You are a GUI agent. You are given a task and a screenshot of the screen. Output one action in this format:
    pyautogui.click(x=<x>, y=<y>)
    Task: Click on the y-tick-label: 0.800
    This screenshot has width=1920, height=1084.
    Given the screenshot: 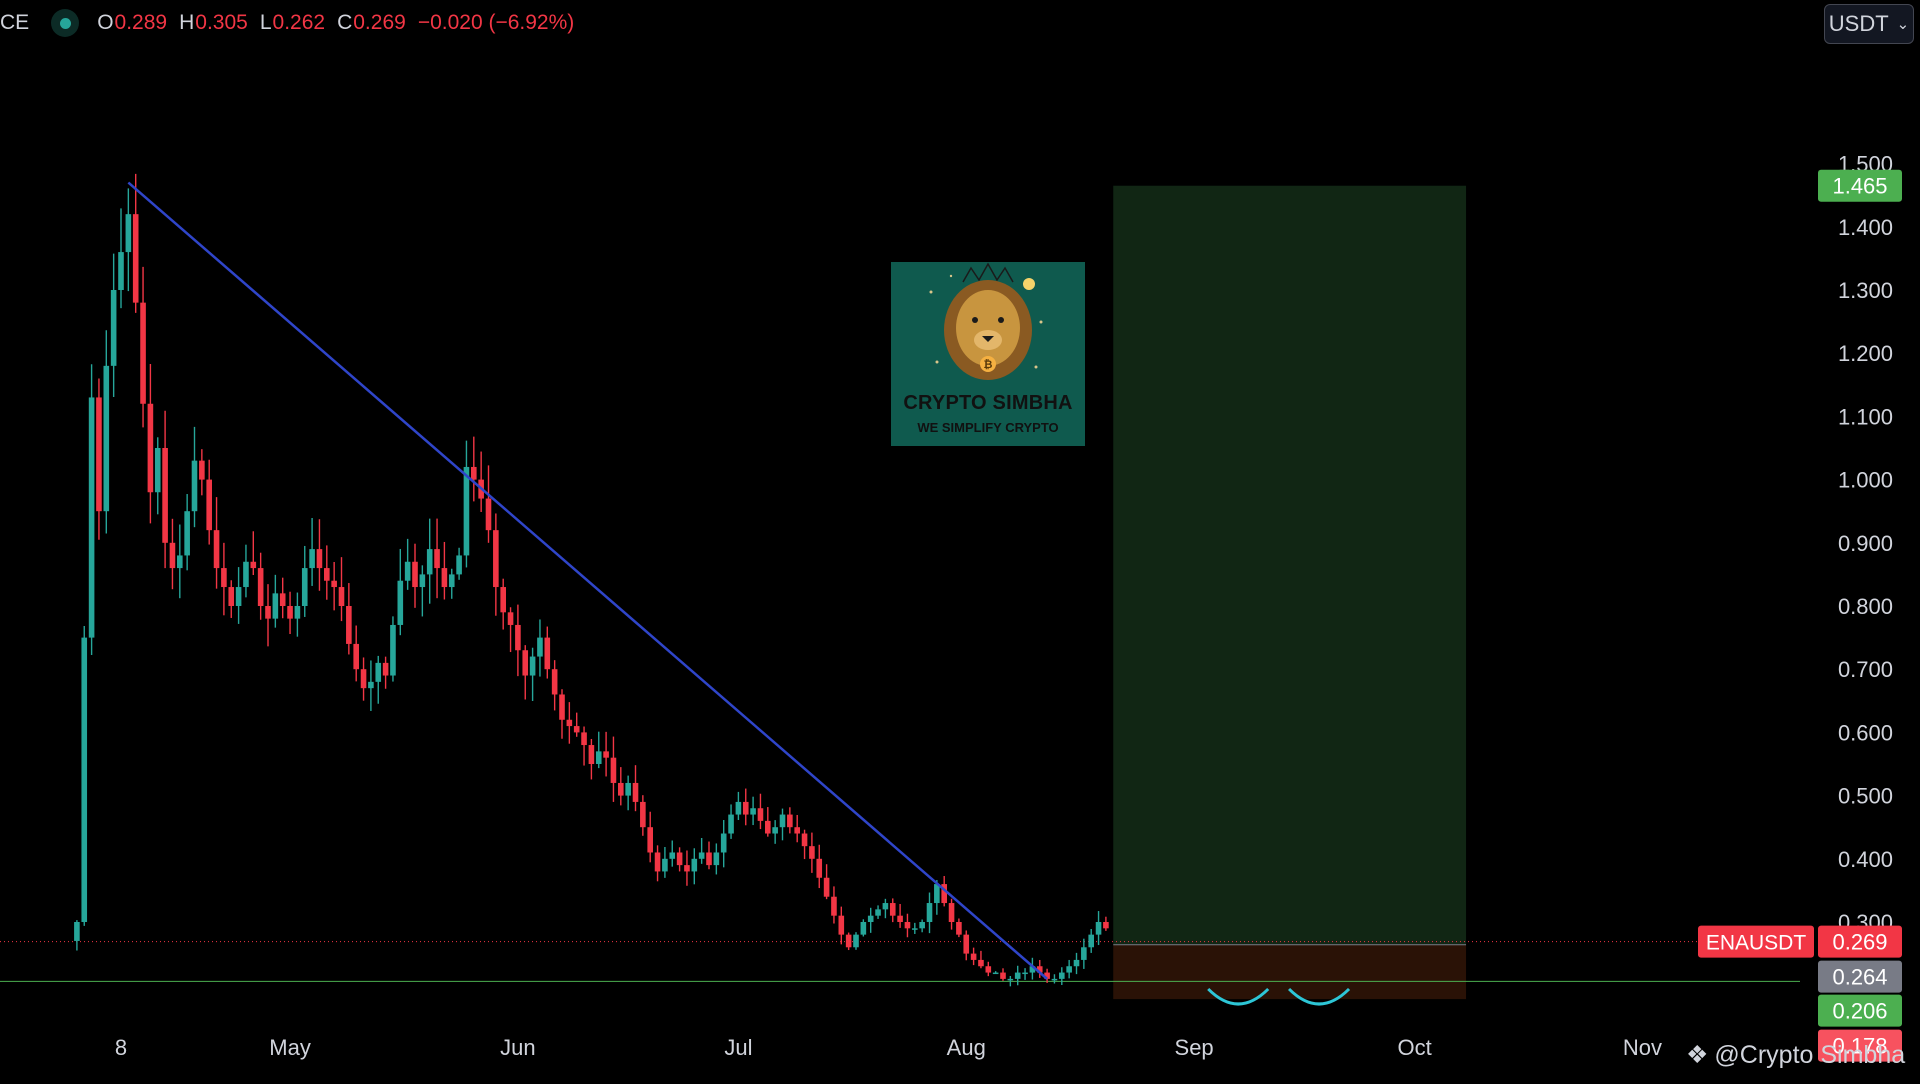 What is the action you would take?
    pyautogui.click(x=1865, y=606)
    